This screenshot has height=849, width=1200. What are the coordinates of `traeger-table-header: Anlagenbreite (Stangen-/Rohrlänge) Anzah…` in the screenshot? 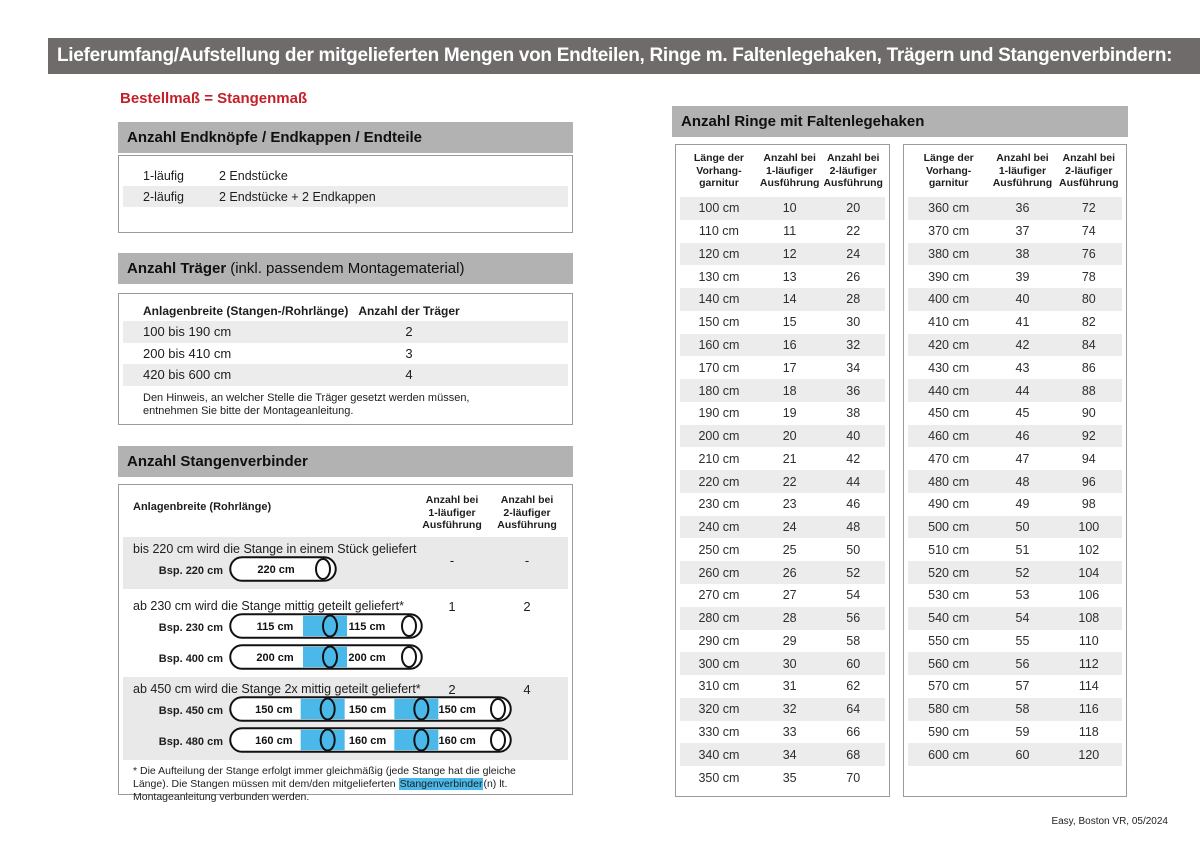 It's located at (345, 307).